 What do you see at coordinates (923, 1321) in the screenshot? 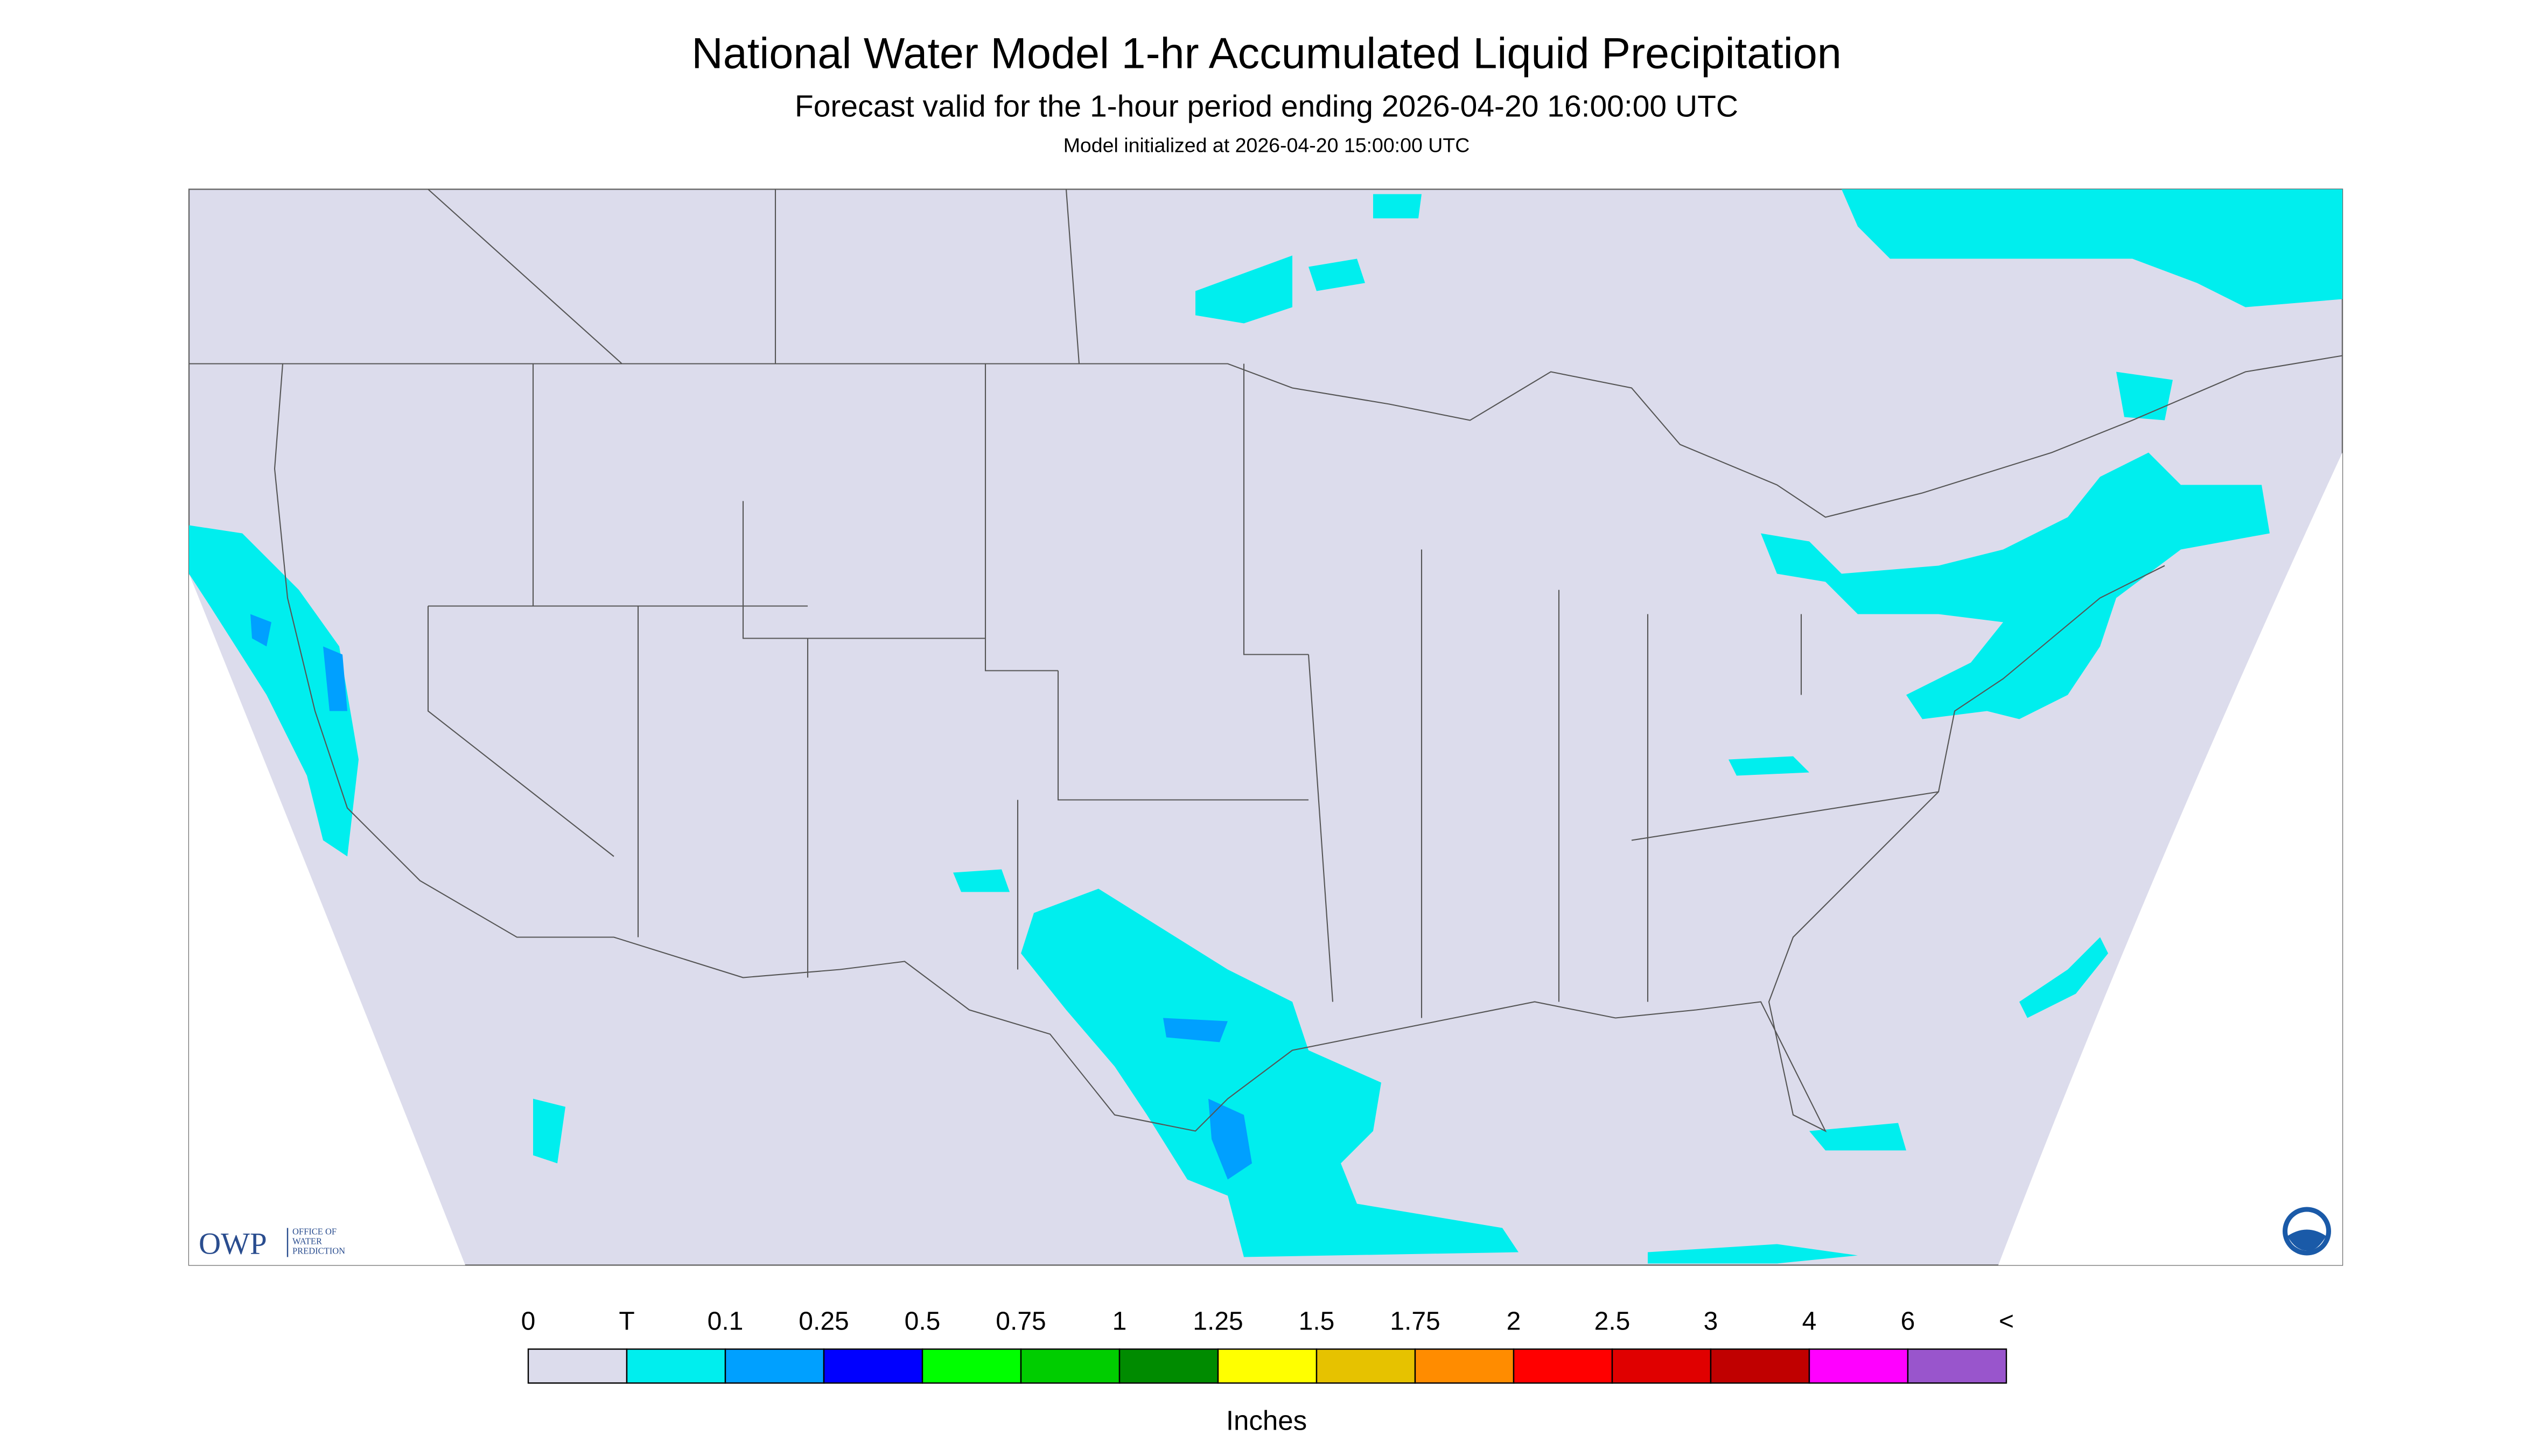
I see `legend-label: 0.5` at bounding box center [923, 1321].